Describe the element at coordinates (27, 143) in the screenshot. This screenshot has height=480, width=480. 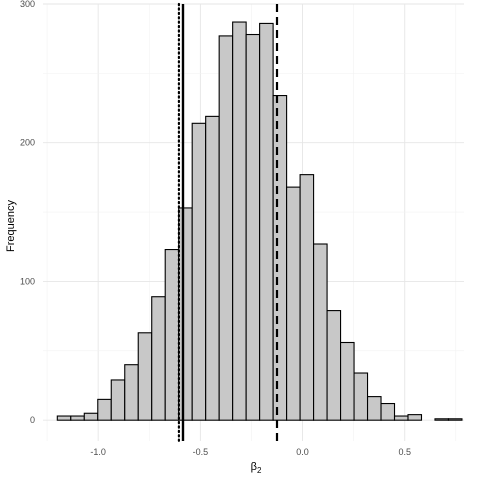
I see `y-tick-label: 200` at that location.